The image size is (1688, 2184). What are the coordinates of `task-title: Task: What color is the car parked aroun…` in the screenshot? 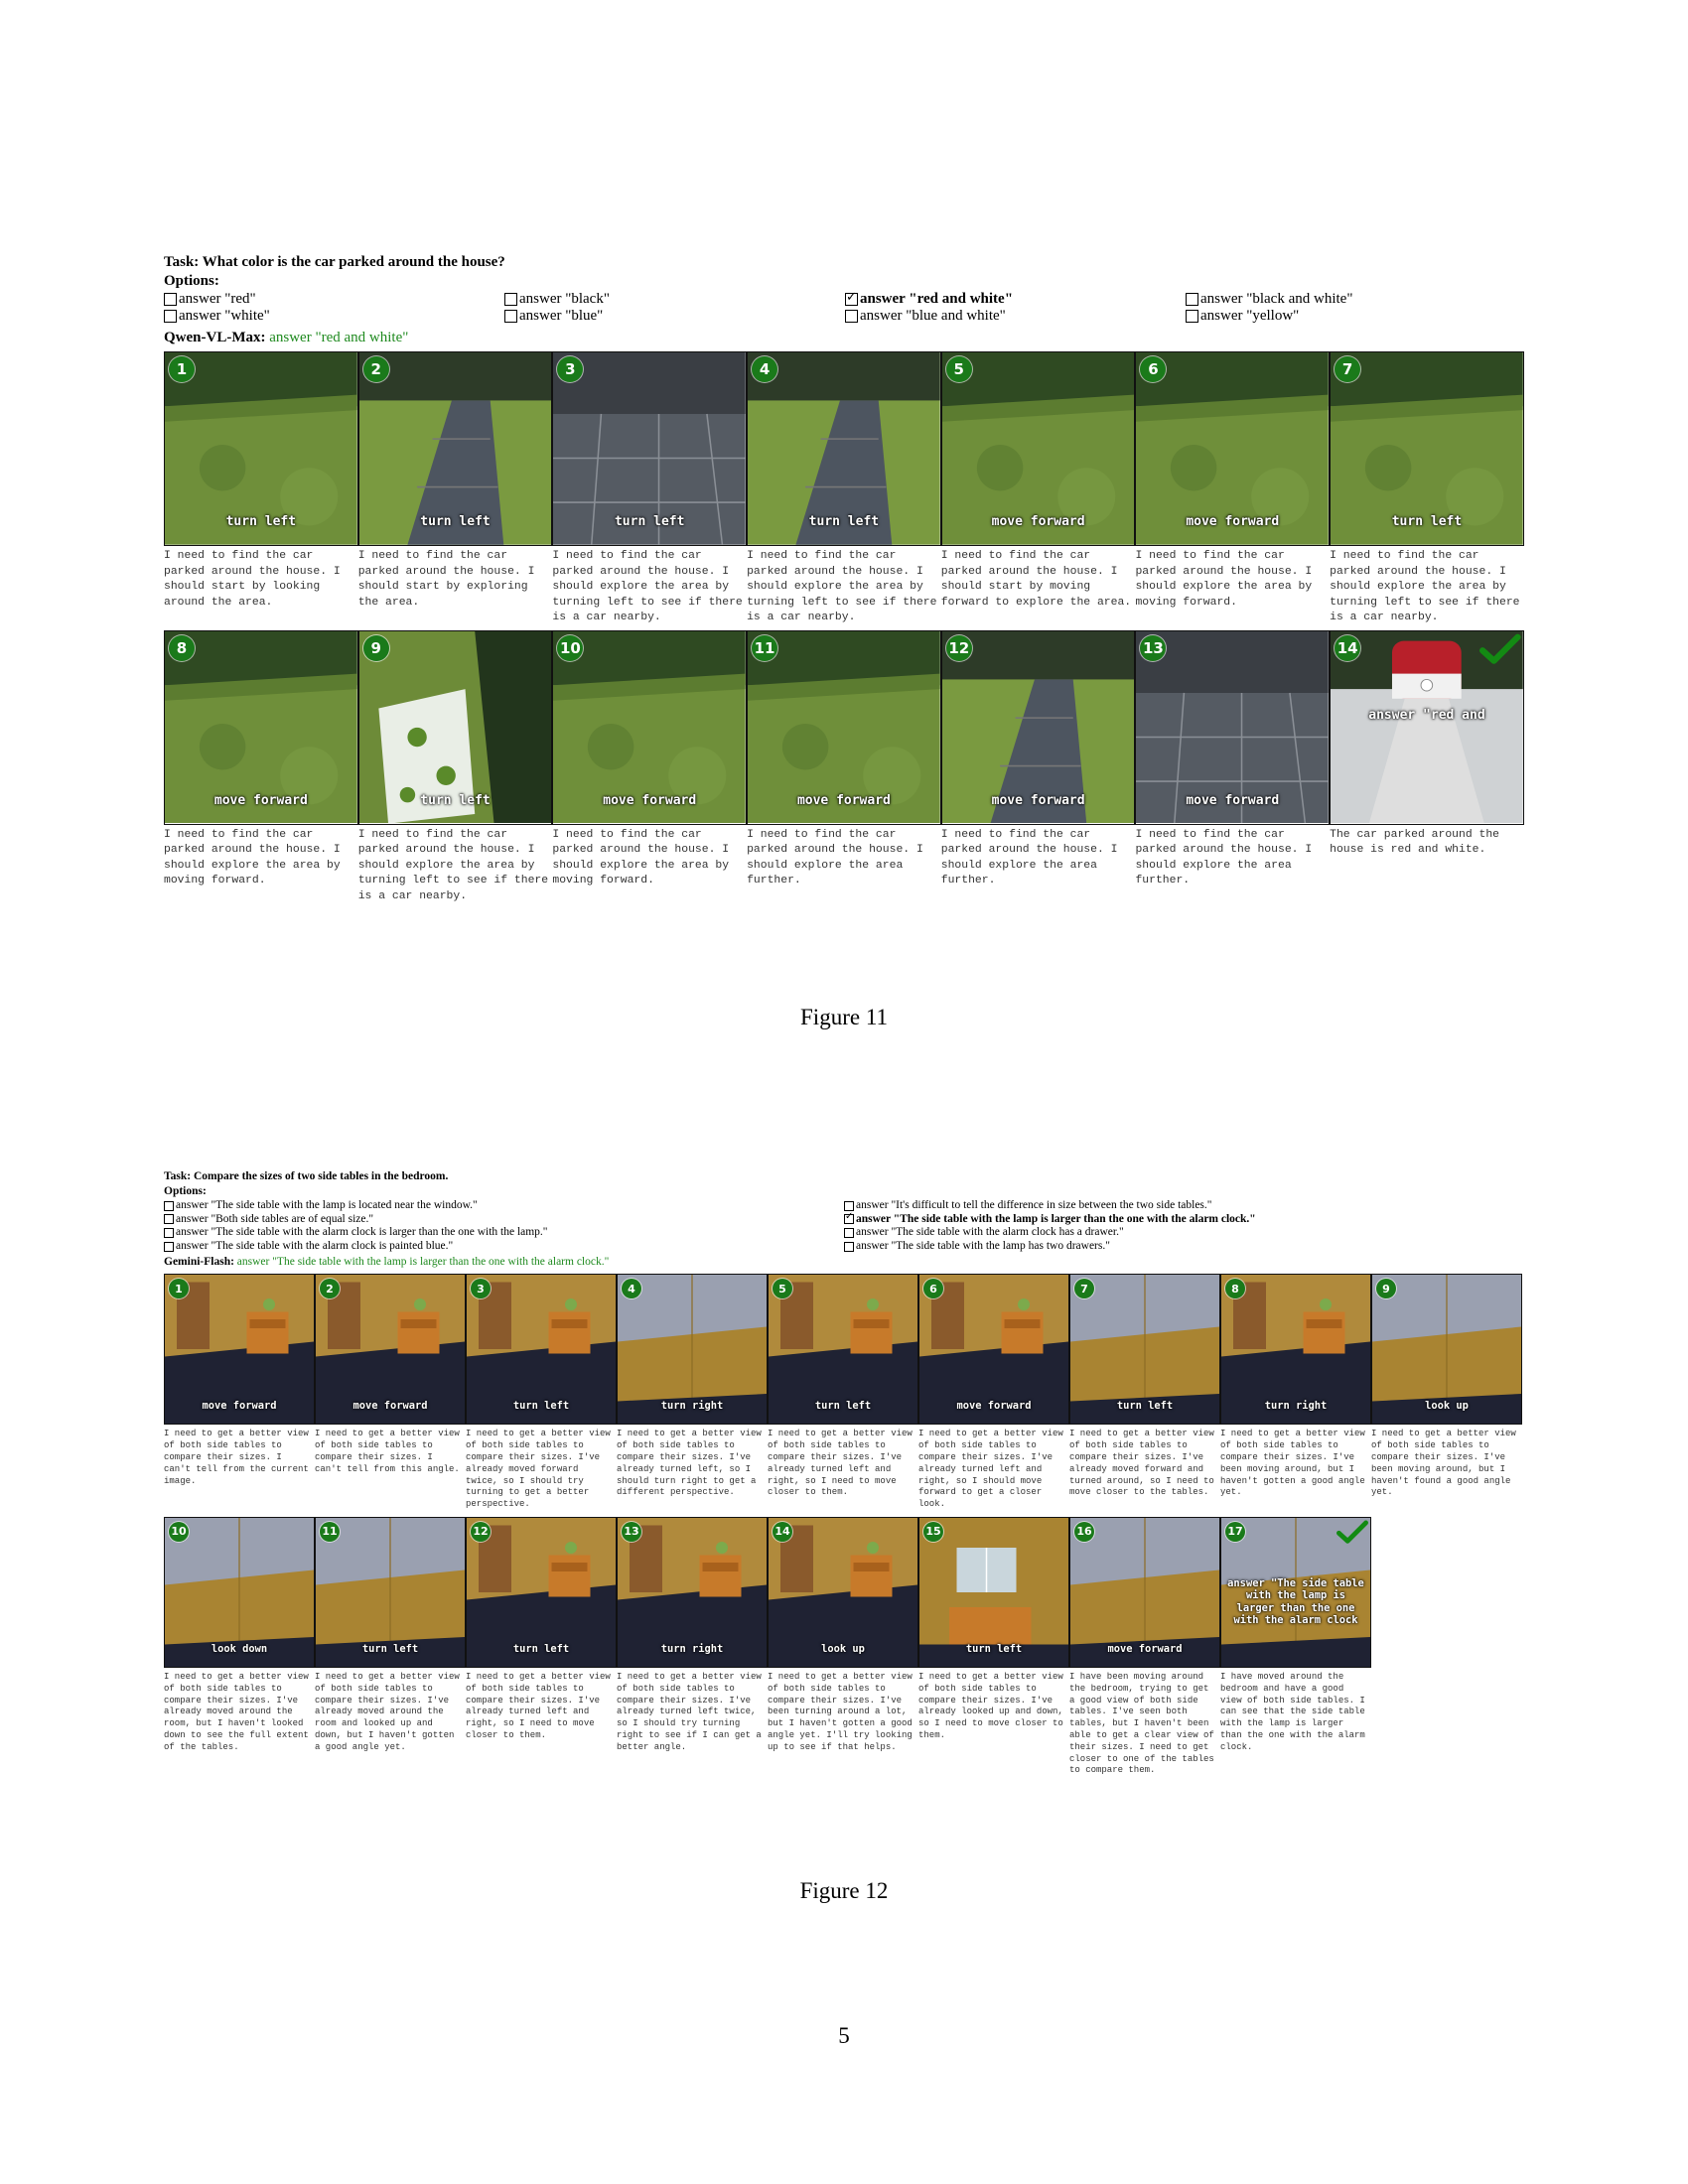 It's located at (334, 262).